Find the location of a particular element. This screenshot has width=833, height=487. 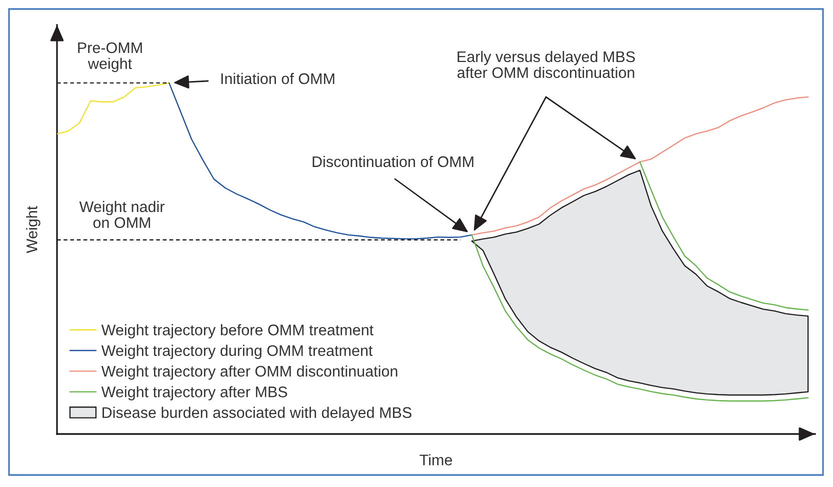

legend-label: Weight trajectory before OMM treatment is located at coordinates (237, 331).